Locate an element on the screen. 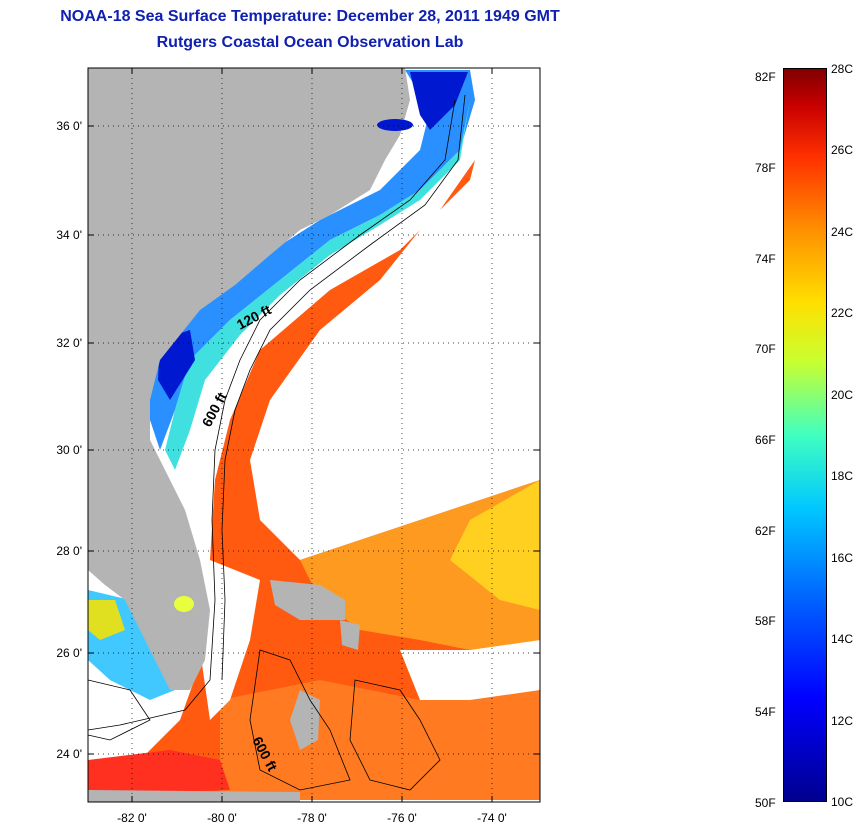 The image size is (864, 832). lat-label-26: 26 0' is located at coordinates (69, 653).